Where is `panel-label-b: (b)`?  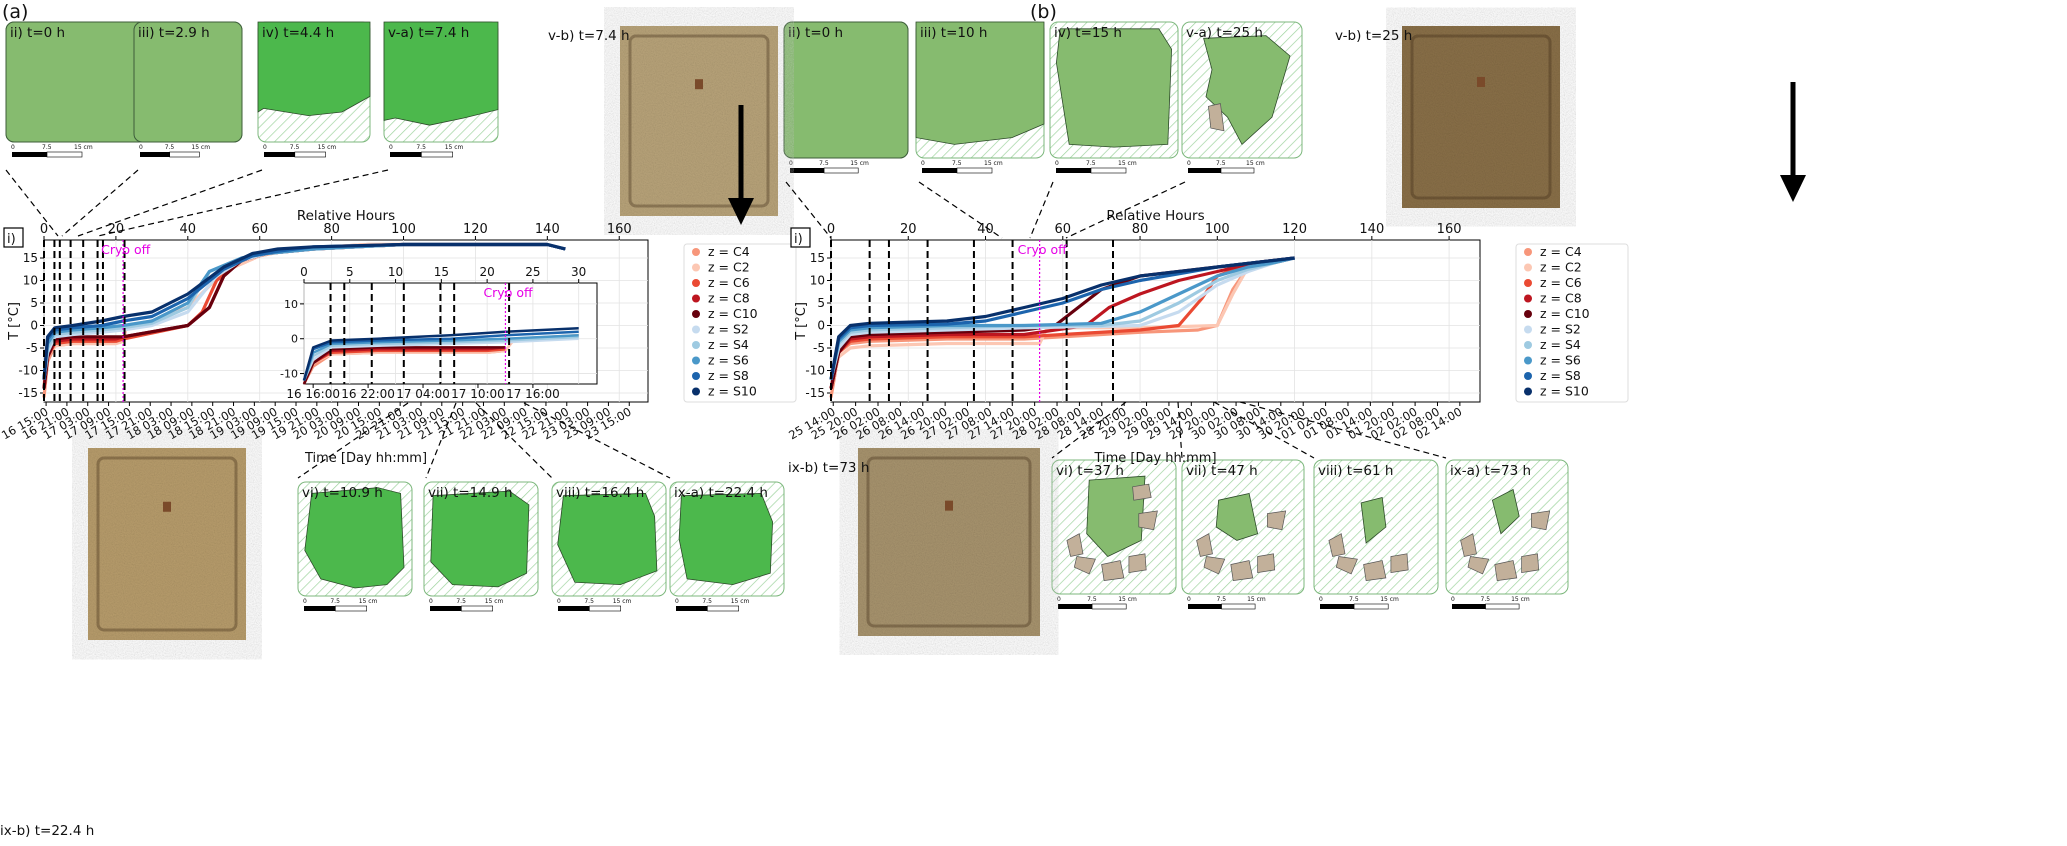
panel-label-b: (b) is located at coordinates (1043, 12).